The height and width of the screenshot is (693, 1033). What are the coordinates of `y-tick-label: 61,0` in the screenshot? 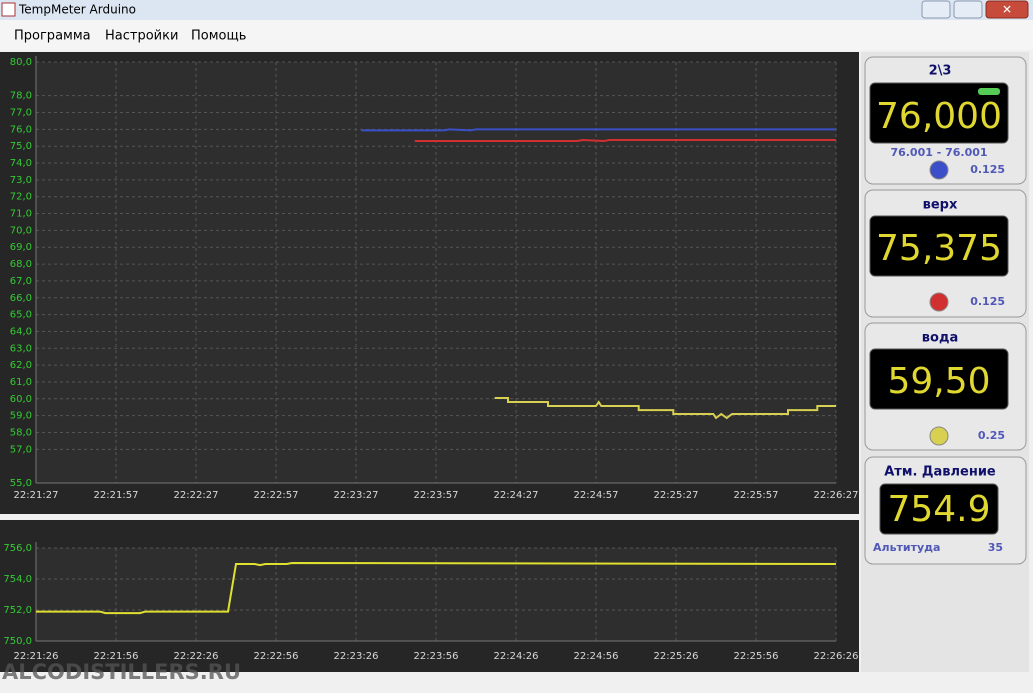 It's located at (21, 382).